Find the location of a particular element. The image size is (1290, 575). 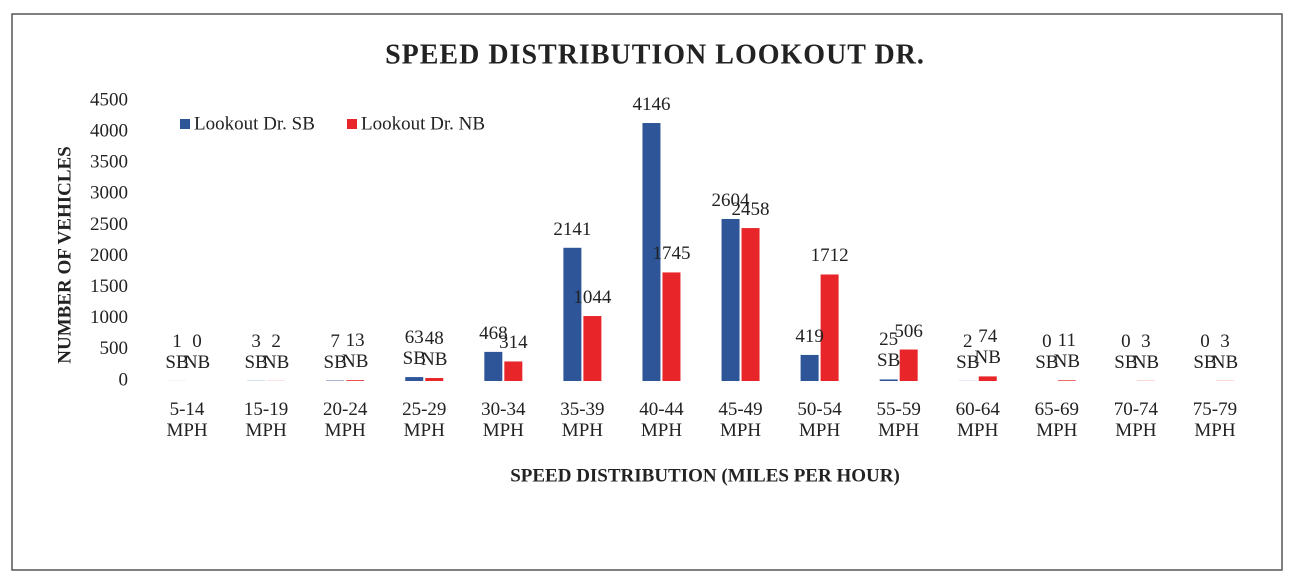

data-label: 25 SB is located at coordinates (889, 350).